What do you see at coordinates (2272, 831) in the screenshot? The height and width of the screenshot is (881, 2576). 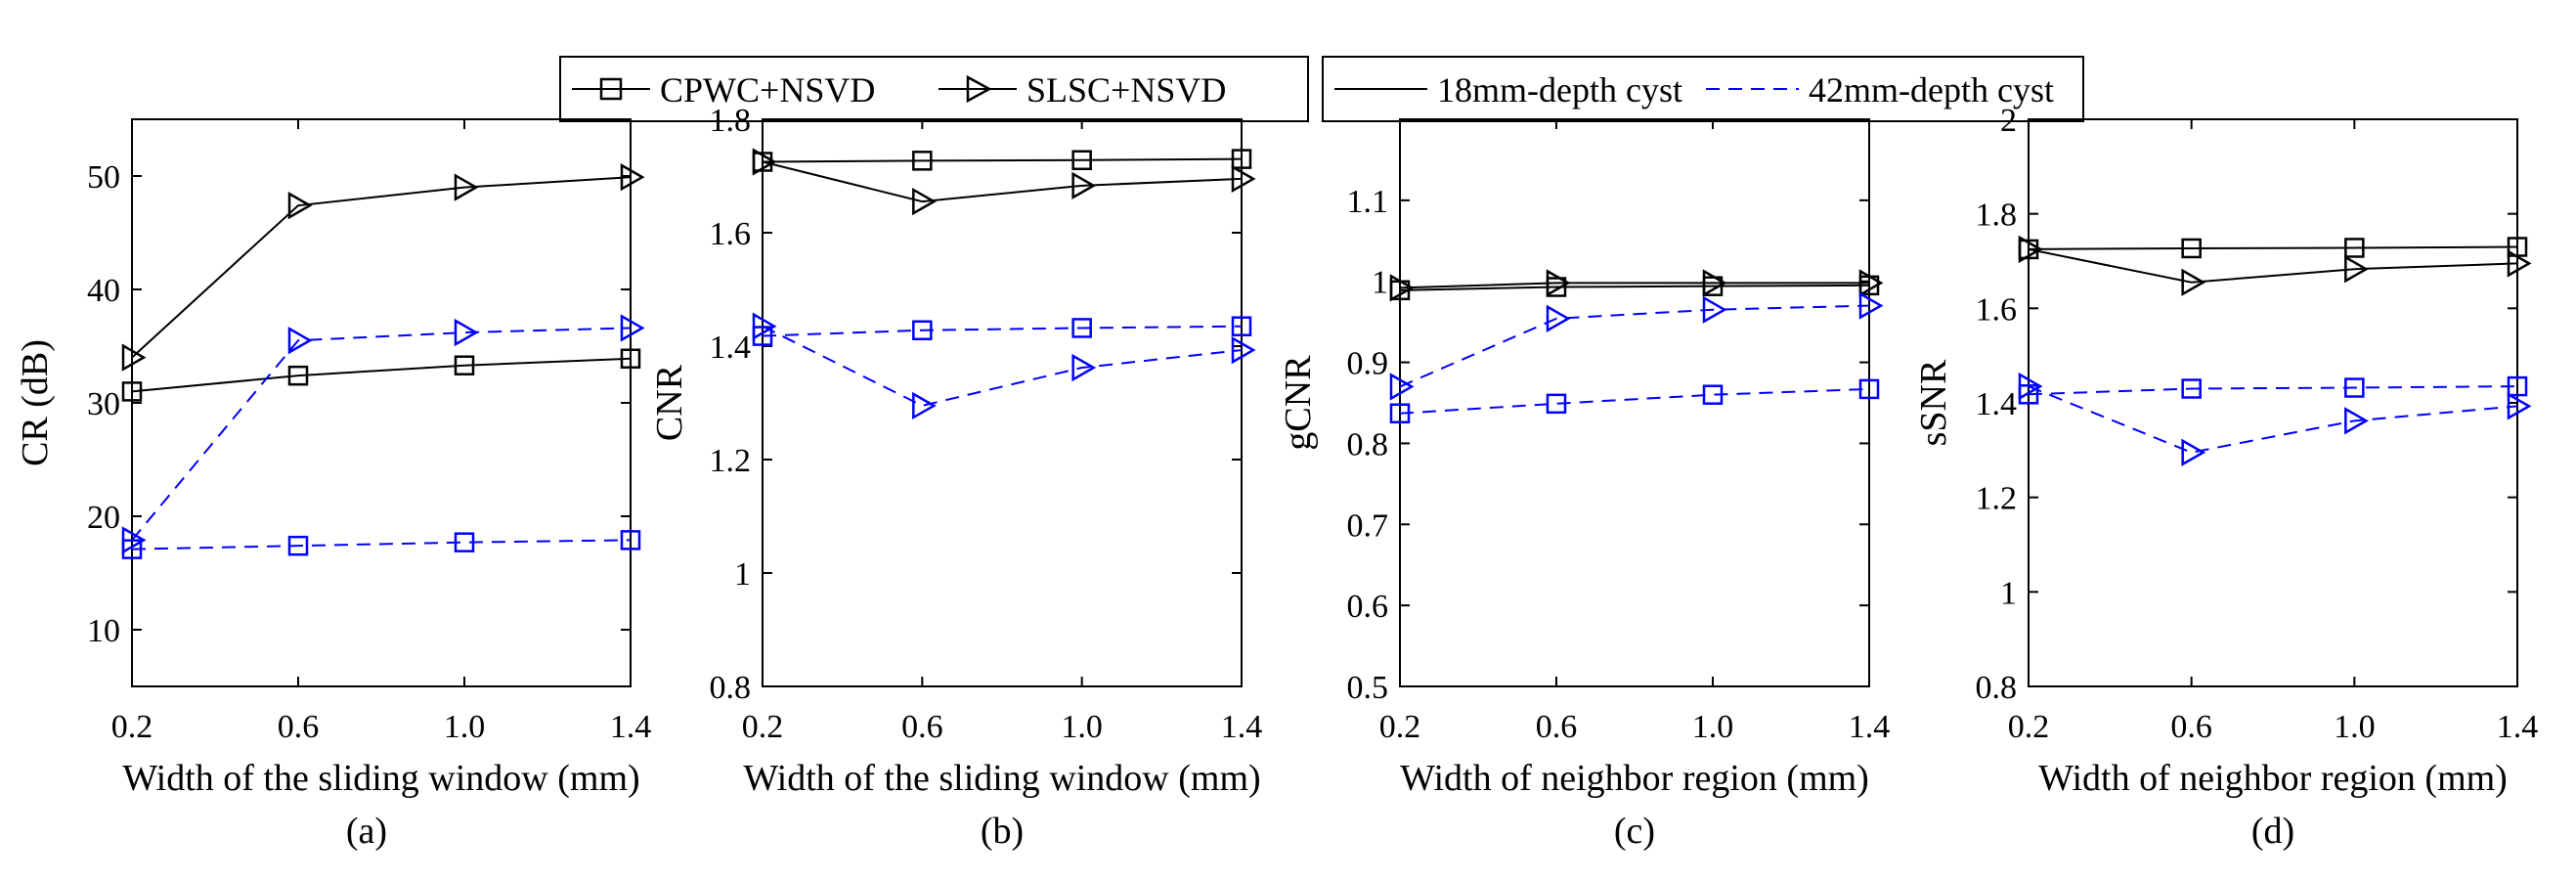 I see `panel-label: (d)` at bounding box center [2272, 831].